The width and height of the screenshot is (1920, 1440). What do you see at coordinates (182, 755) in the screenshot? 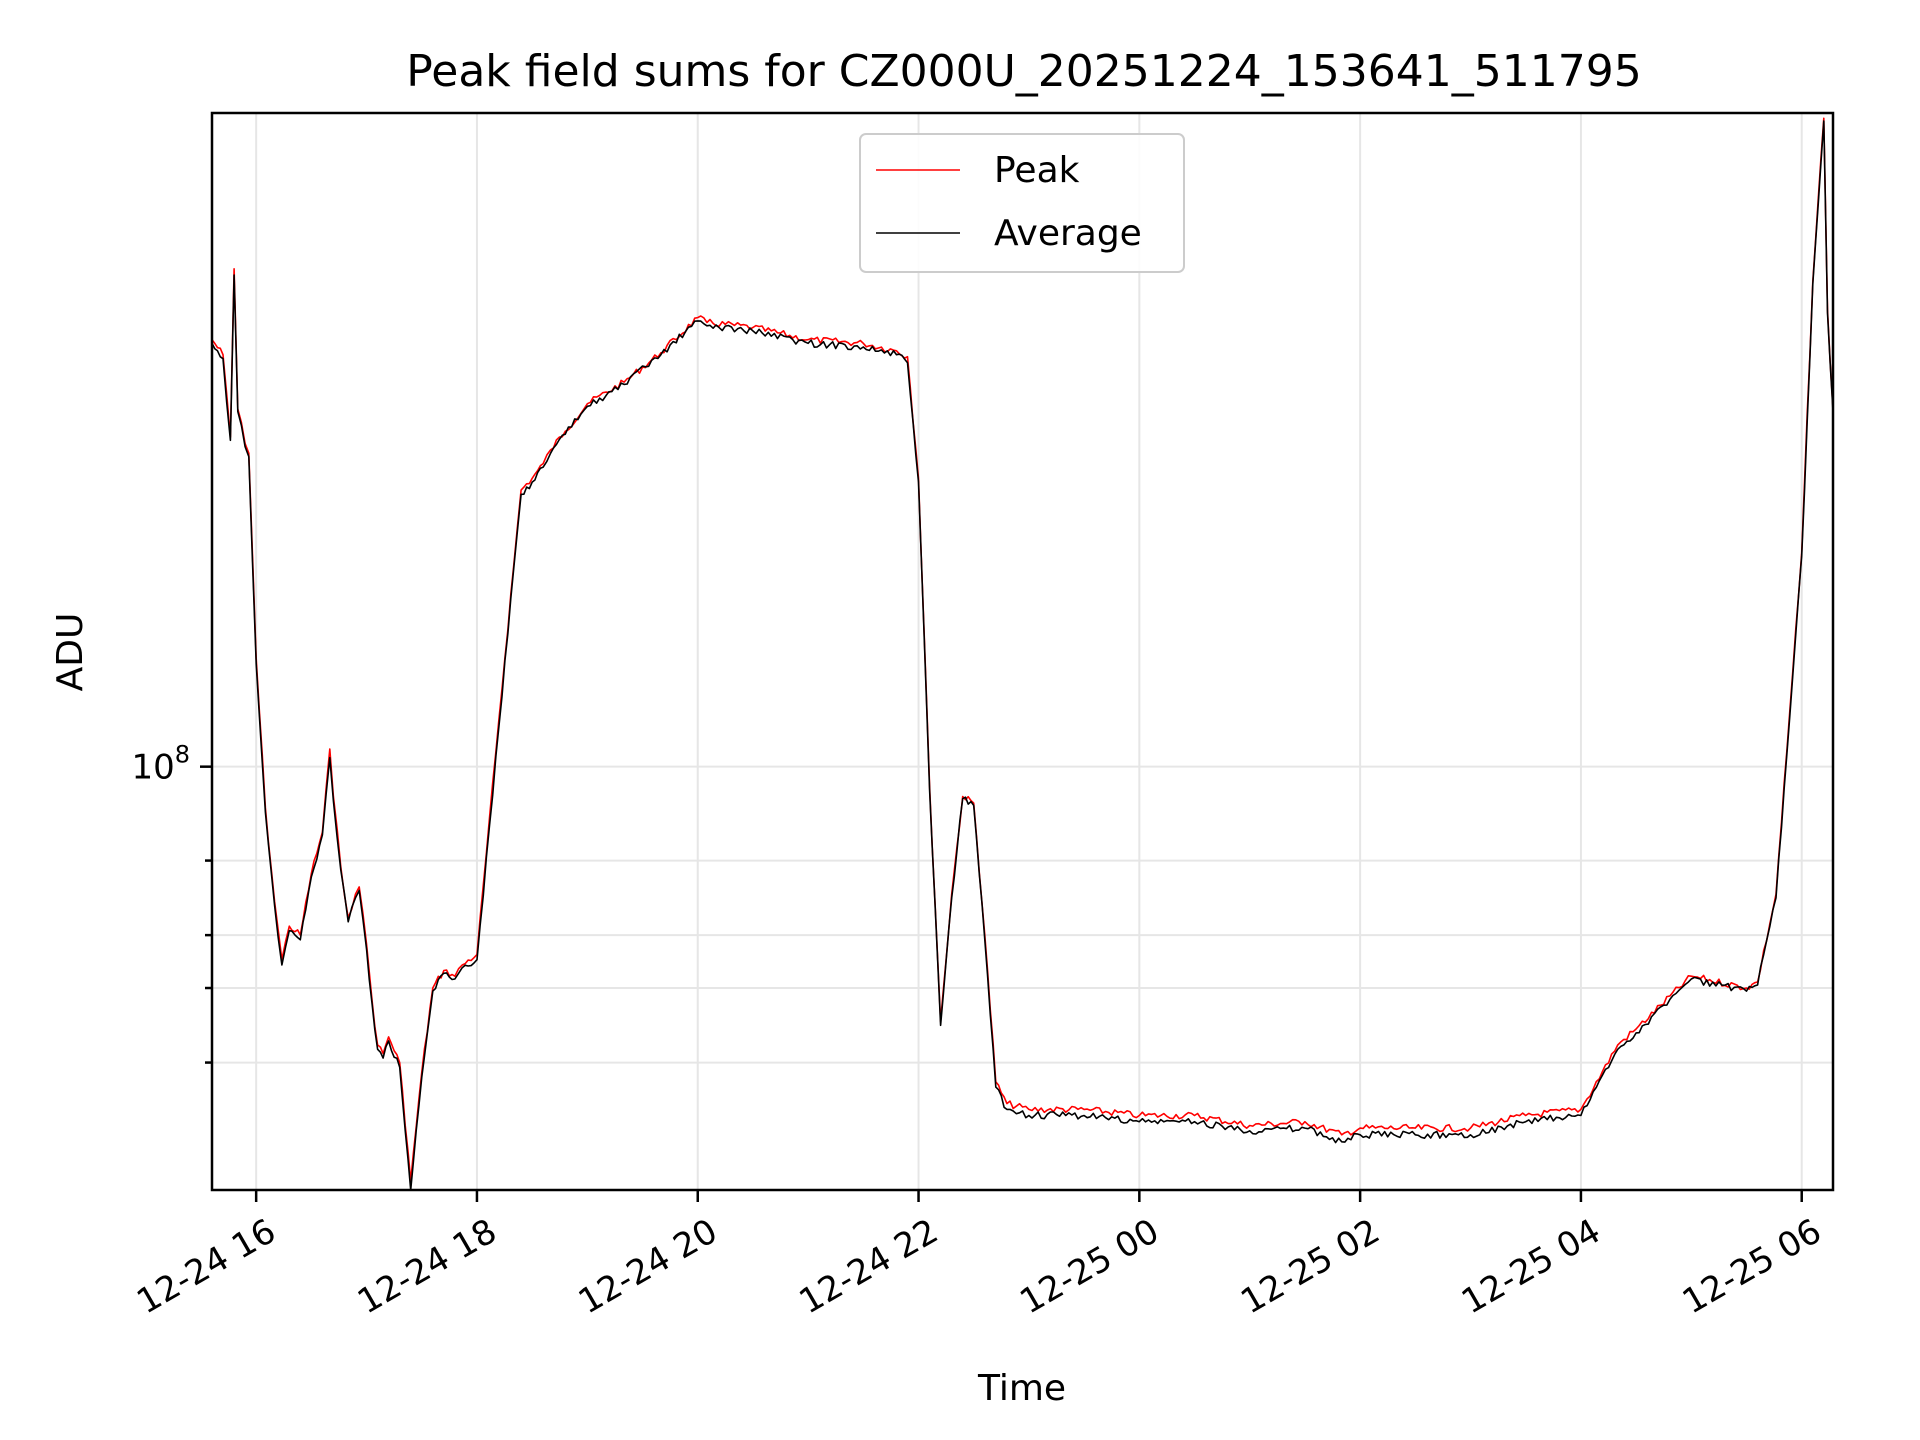
I see `y-tick-exponent: 8` at bounding box center [182, 755].